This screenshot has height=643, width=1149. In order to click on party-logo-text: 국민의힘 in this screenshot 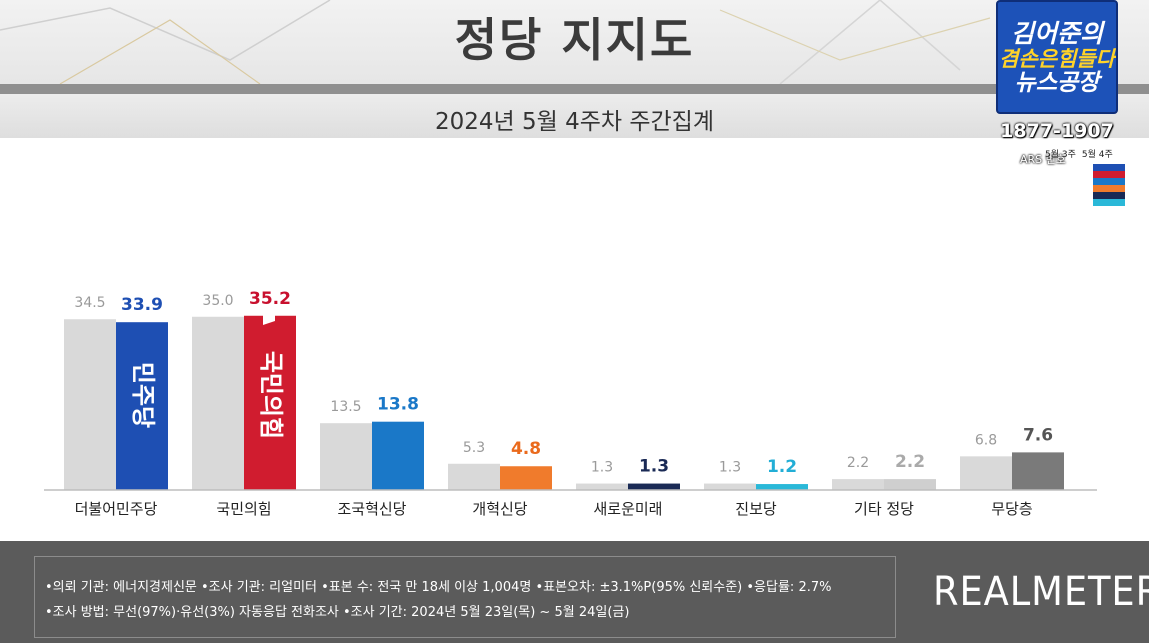, I will do `click(271, 395)`.